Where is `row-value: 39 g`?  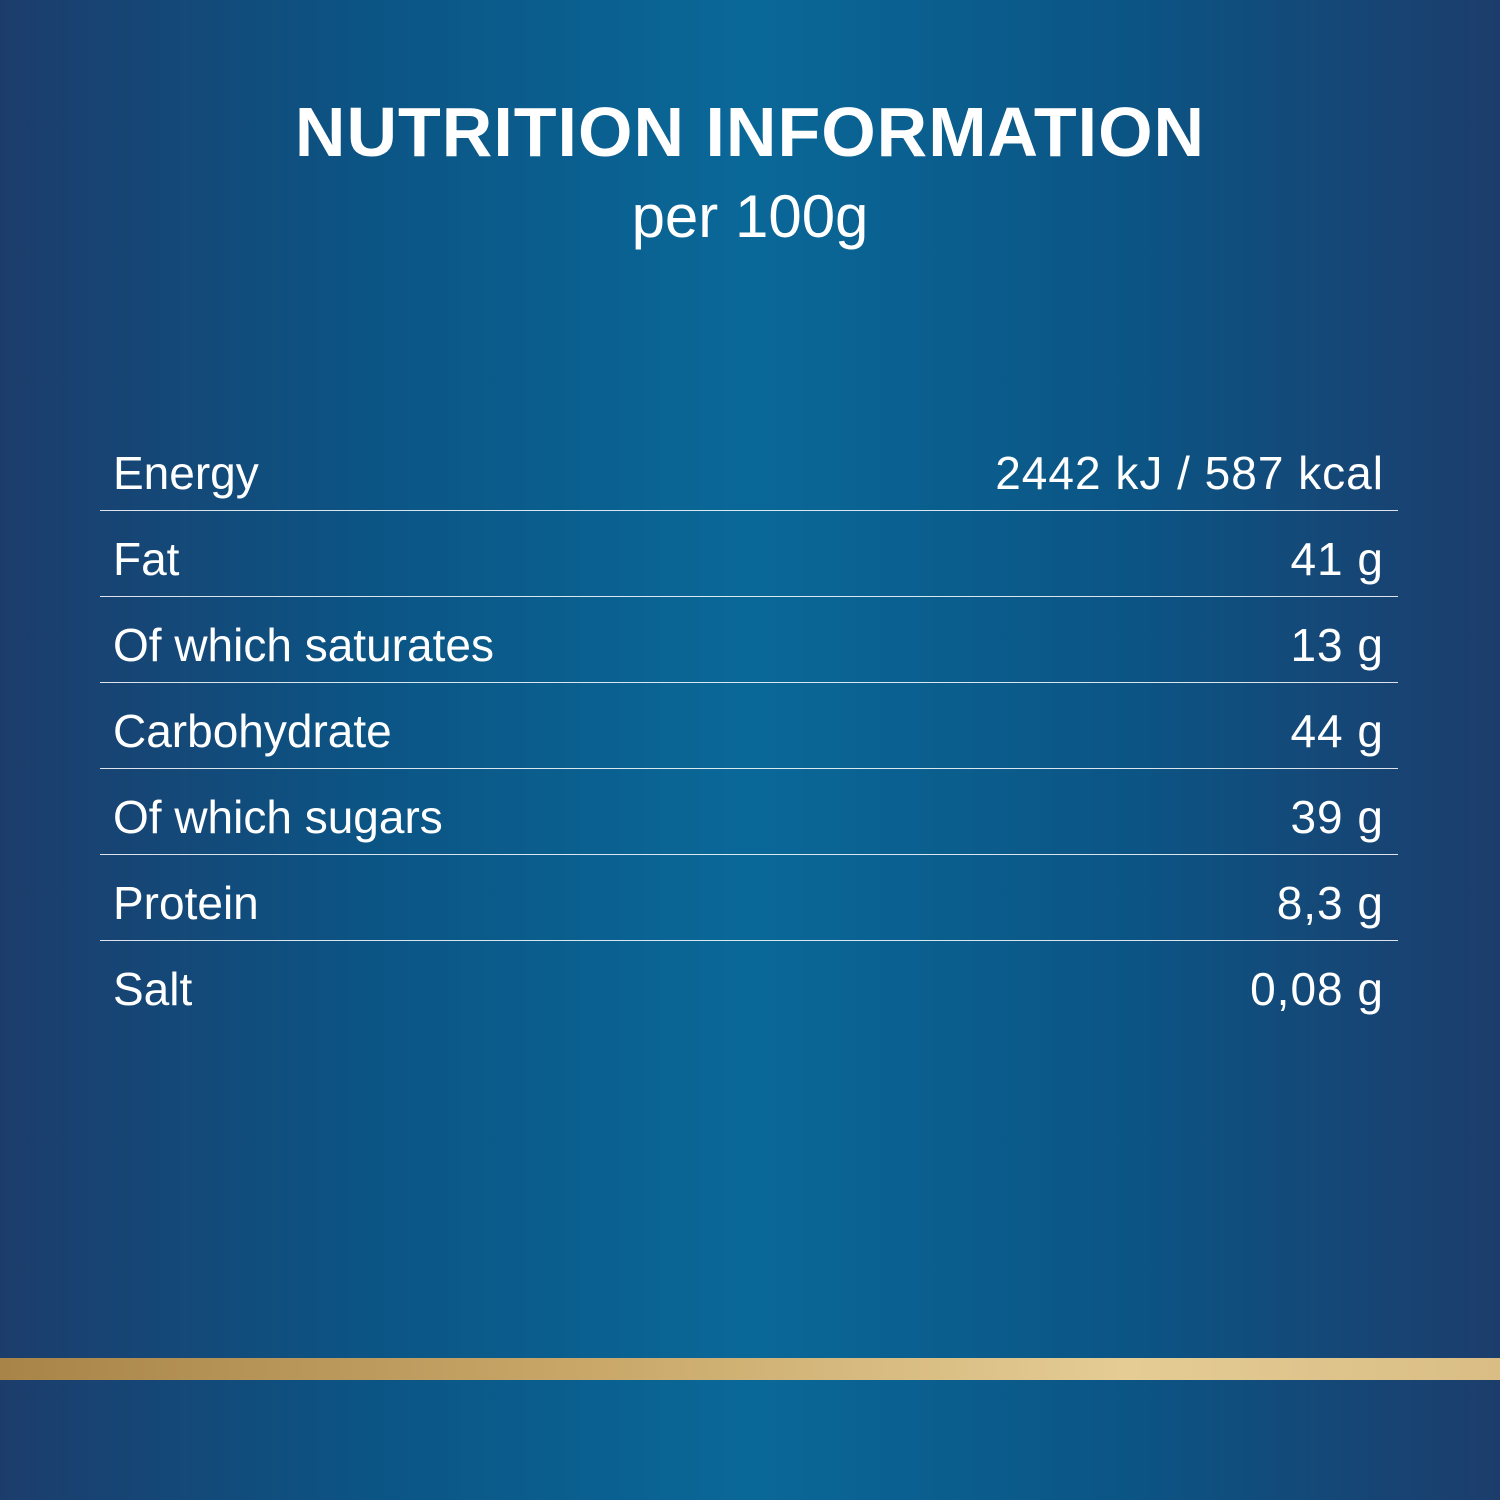
row-value: 39 g is located at coordinates (1337, 817).